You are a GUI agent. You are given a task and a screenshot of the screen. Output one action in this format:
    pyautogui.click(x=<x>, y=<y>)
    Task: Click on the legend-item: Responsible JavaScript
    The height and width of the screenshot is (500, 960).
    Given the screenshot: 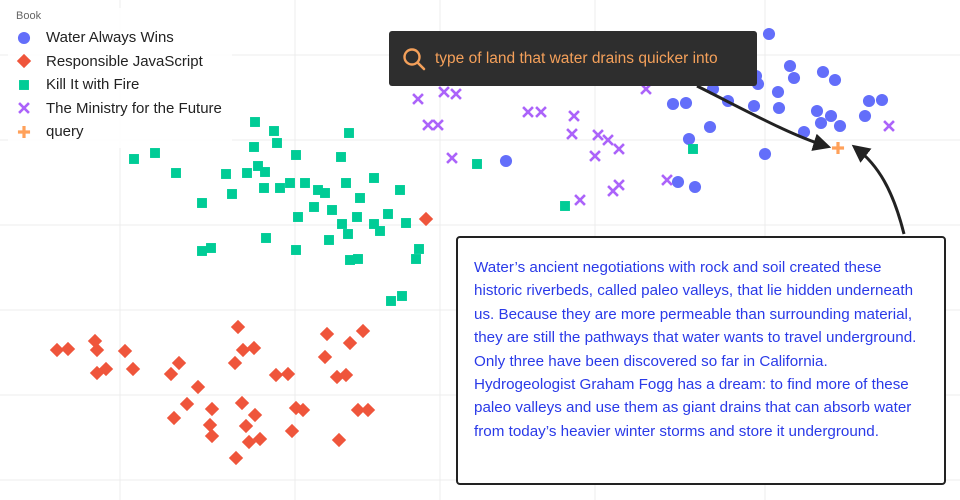 What is the action you would take?
    pyautogui.click(x=119, y=62)
    